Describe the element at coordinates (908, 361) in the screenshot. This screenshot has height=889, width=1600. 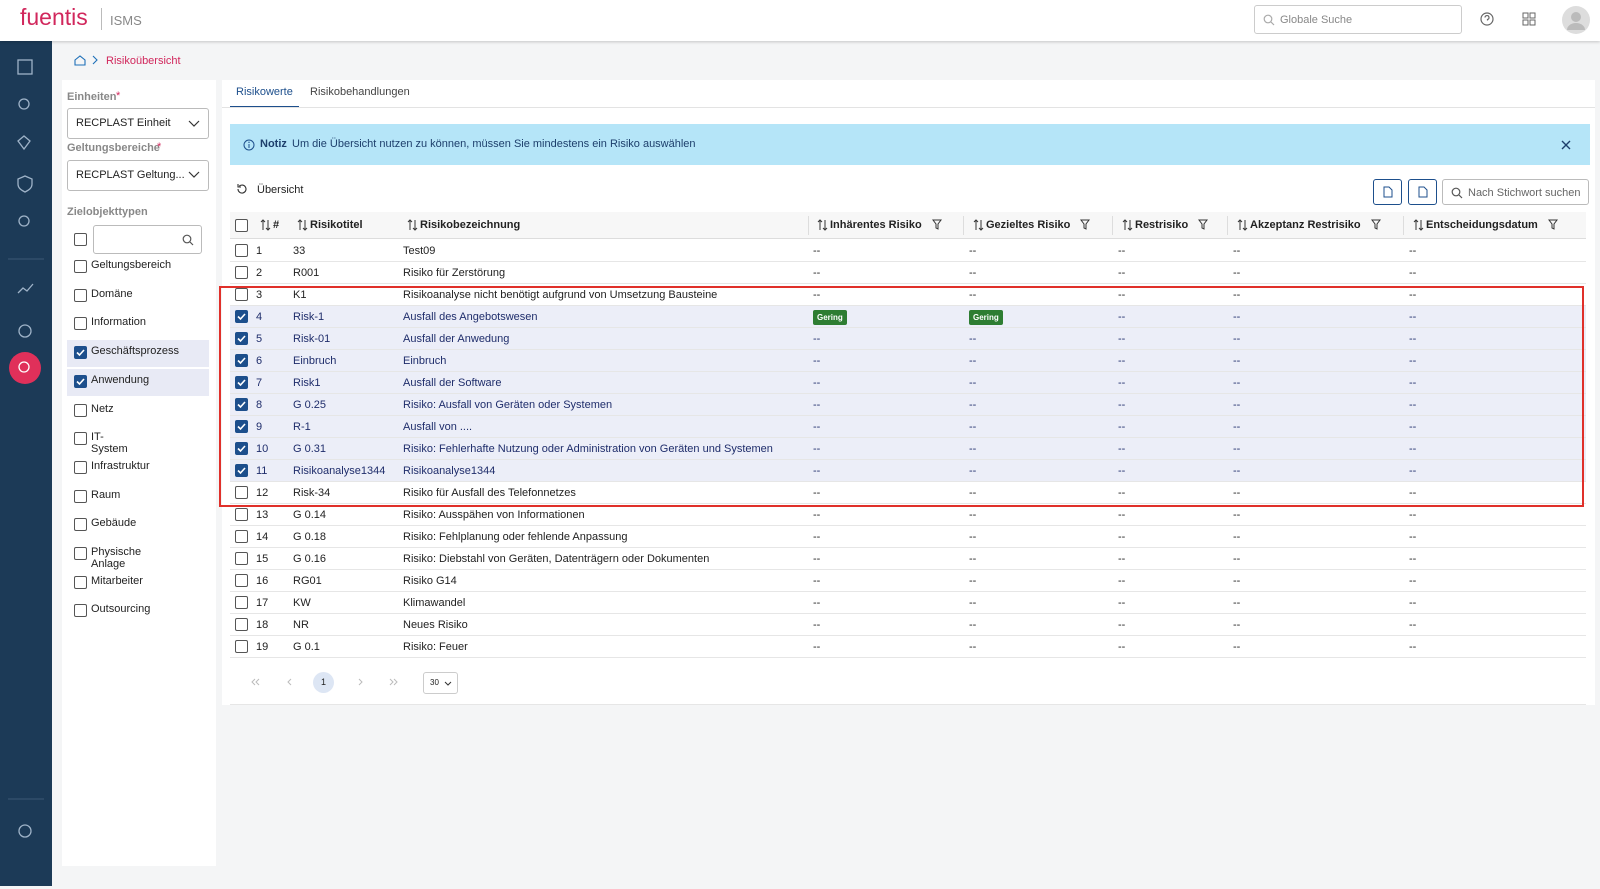
I see `table-row: 6 Einbruch Einbruch -- -- -- -- --` at that location.